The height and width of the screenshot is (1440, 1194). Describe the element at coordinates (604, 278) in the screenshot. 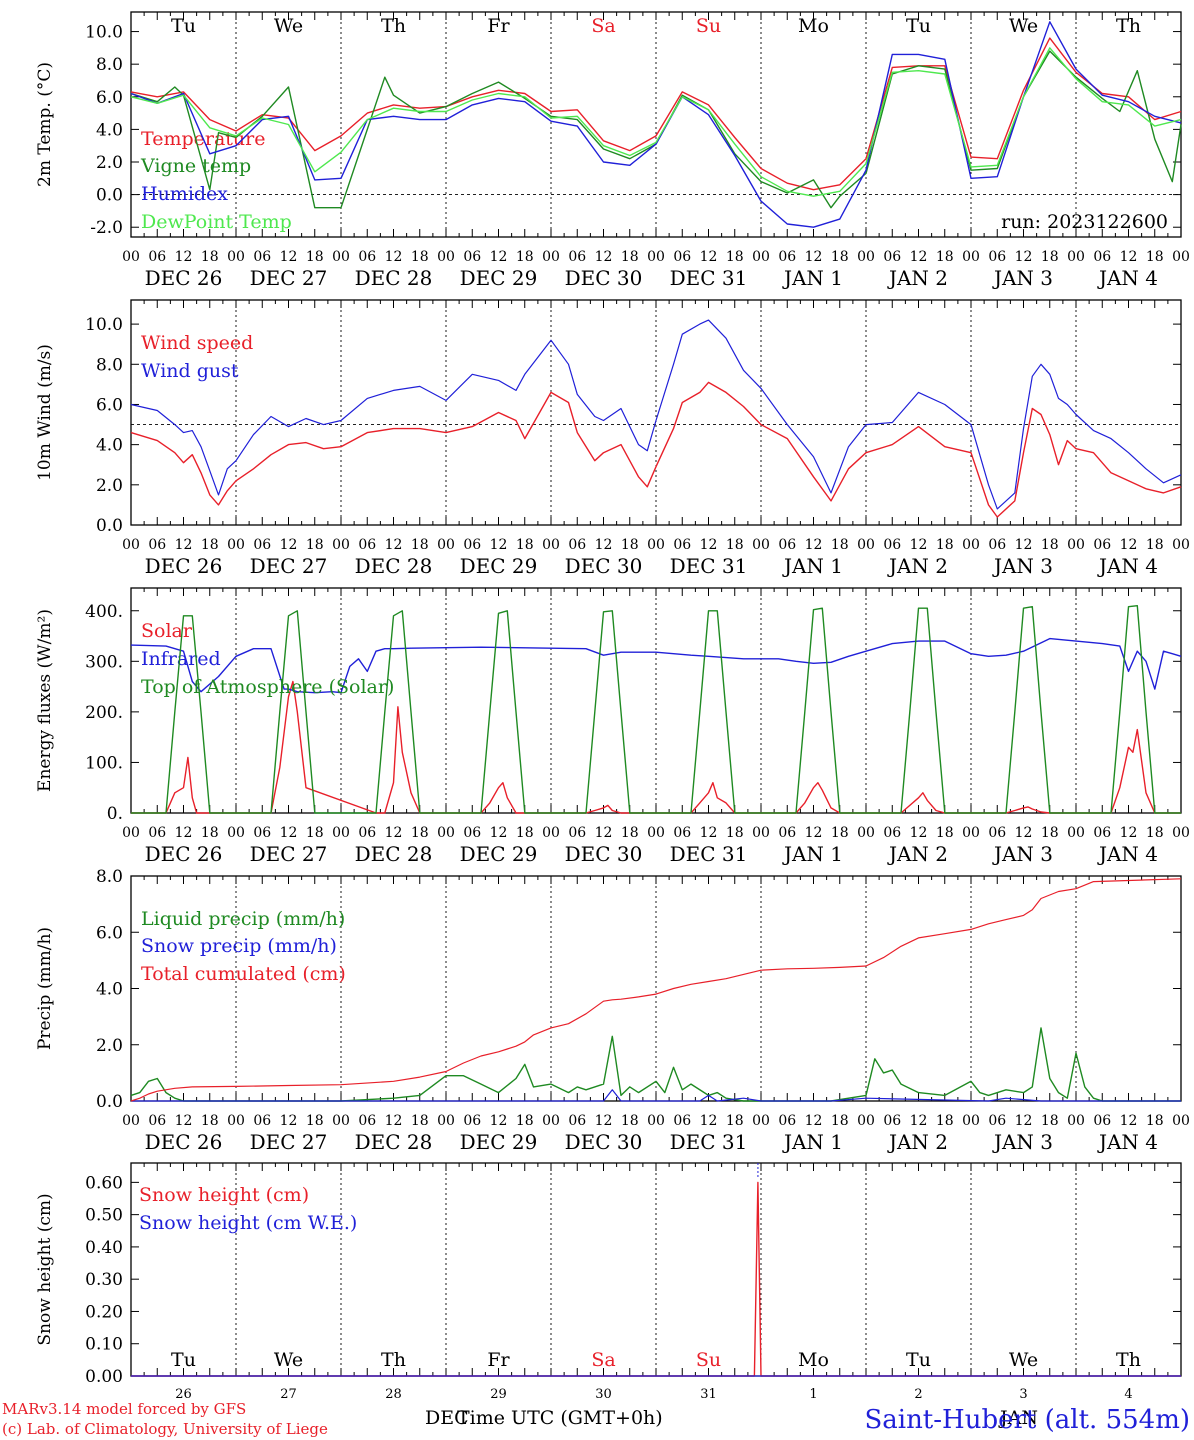

I see `date-label: DEC 30` at that location.